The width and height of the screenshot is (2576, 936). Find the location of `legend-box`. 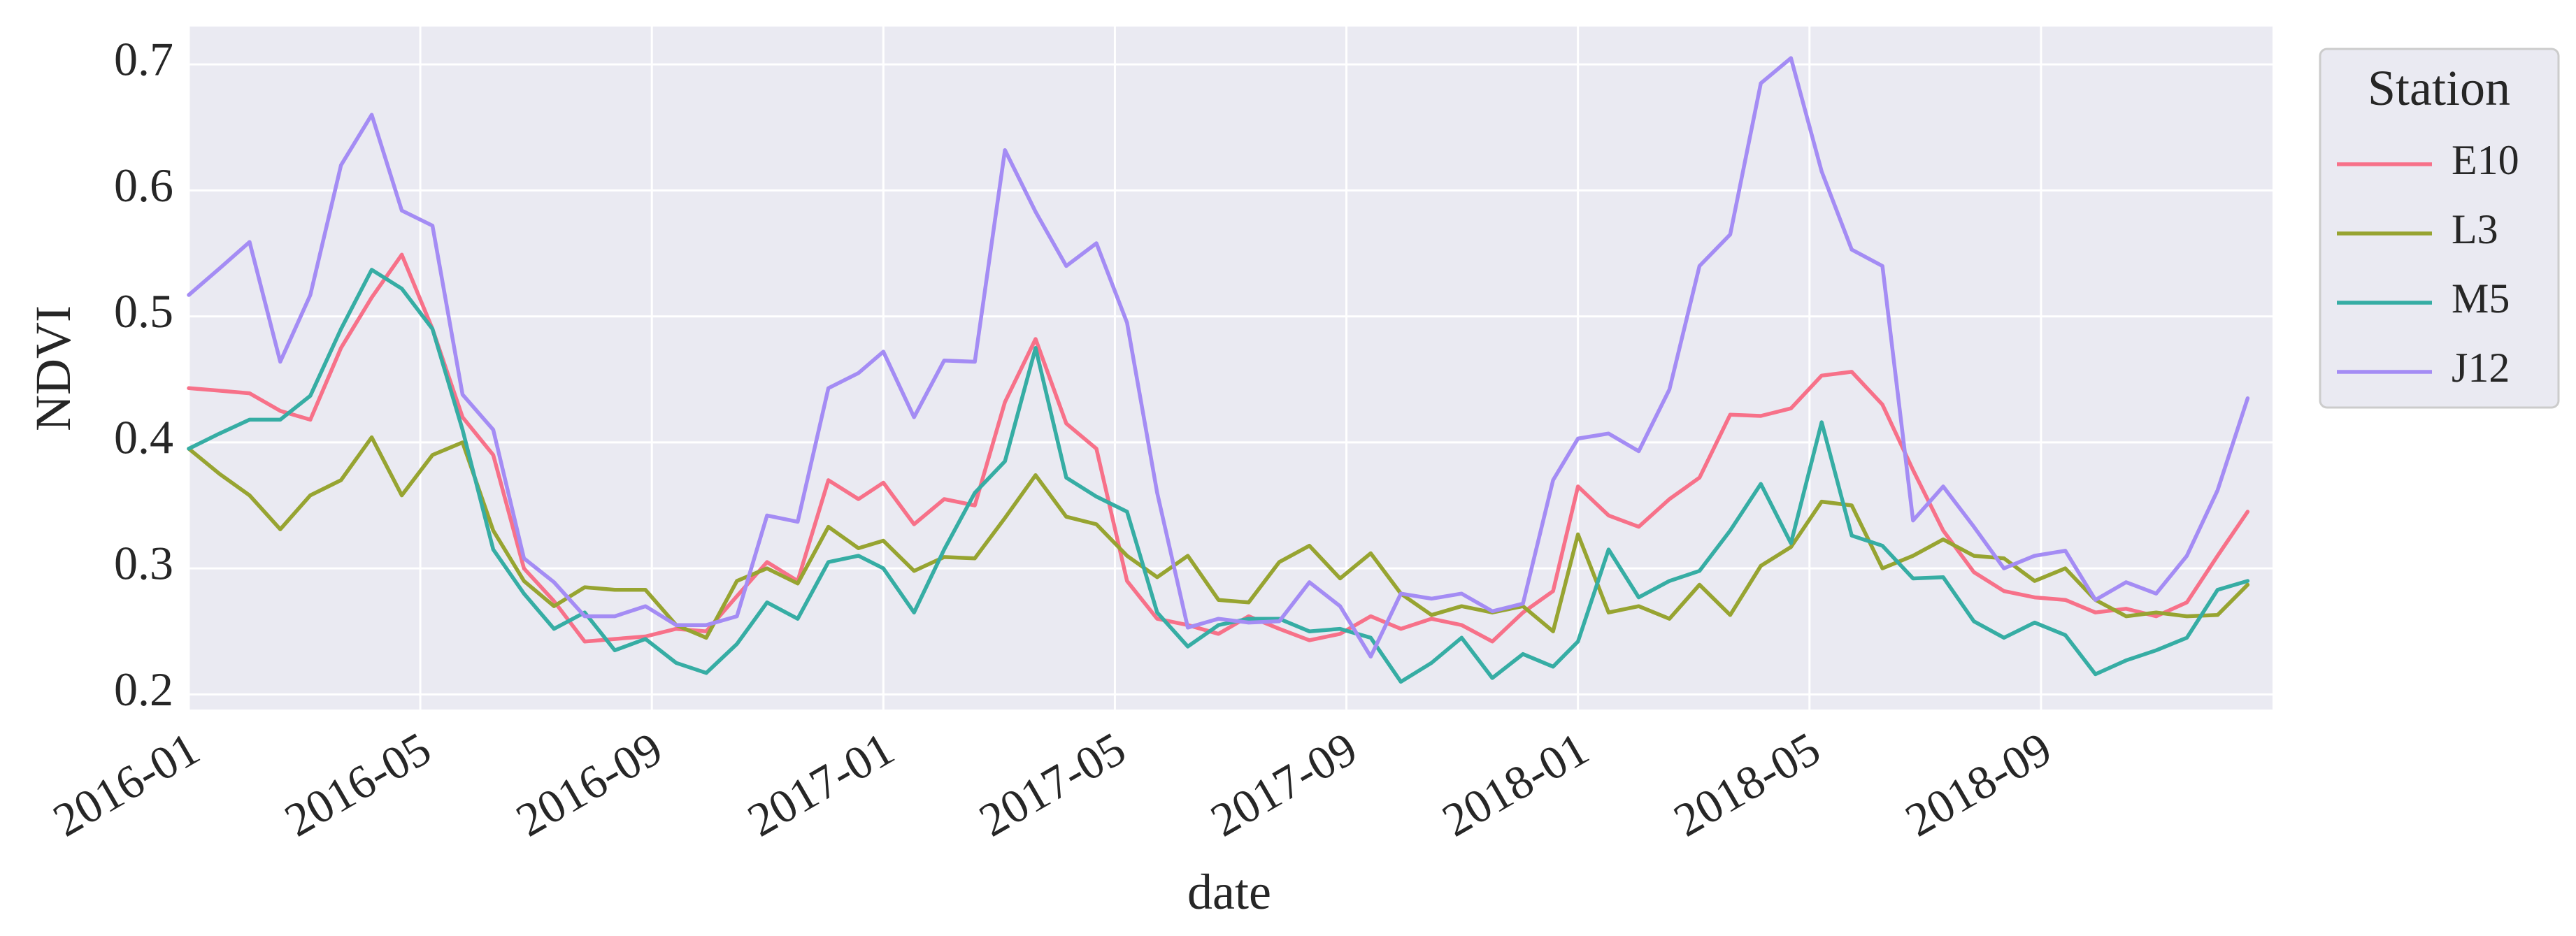

legend-box is located at coordinates (2439, 229).